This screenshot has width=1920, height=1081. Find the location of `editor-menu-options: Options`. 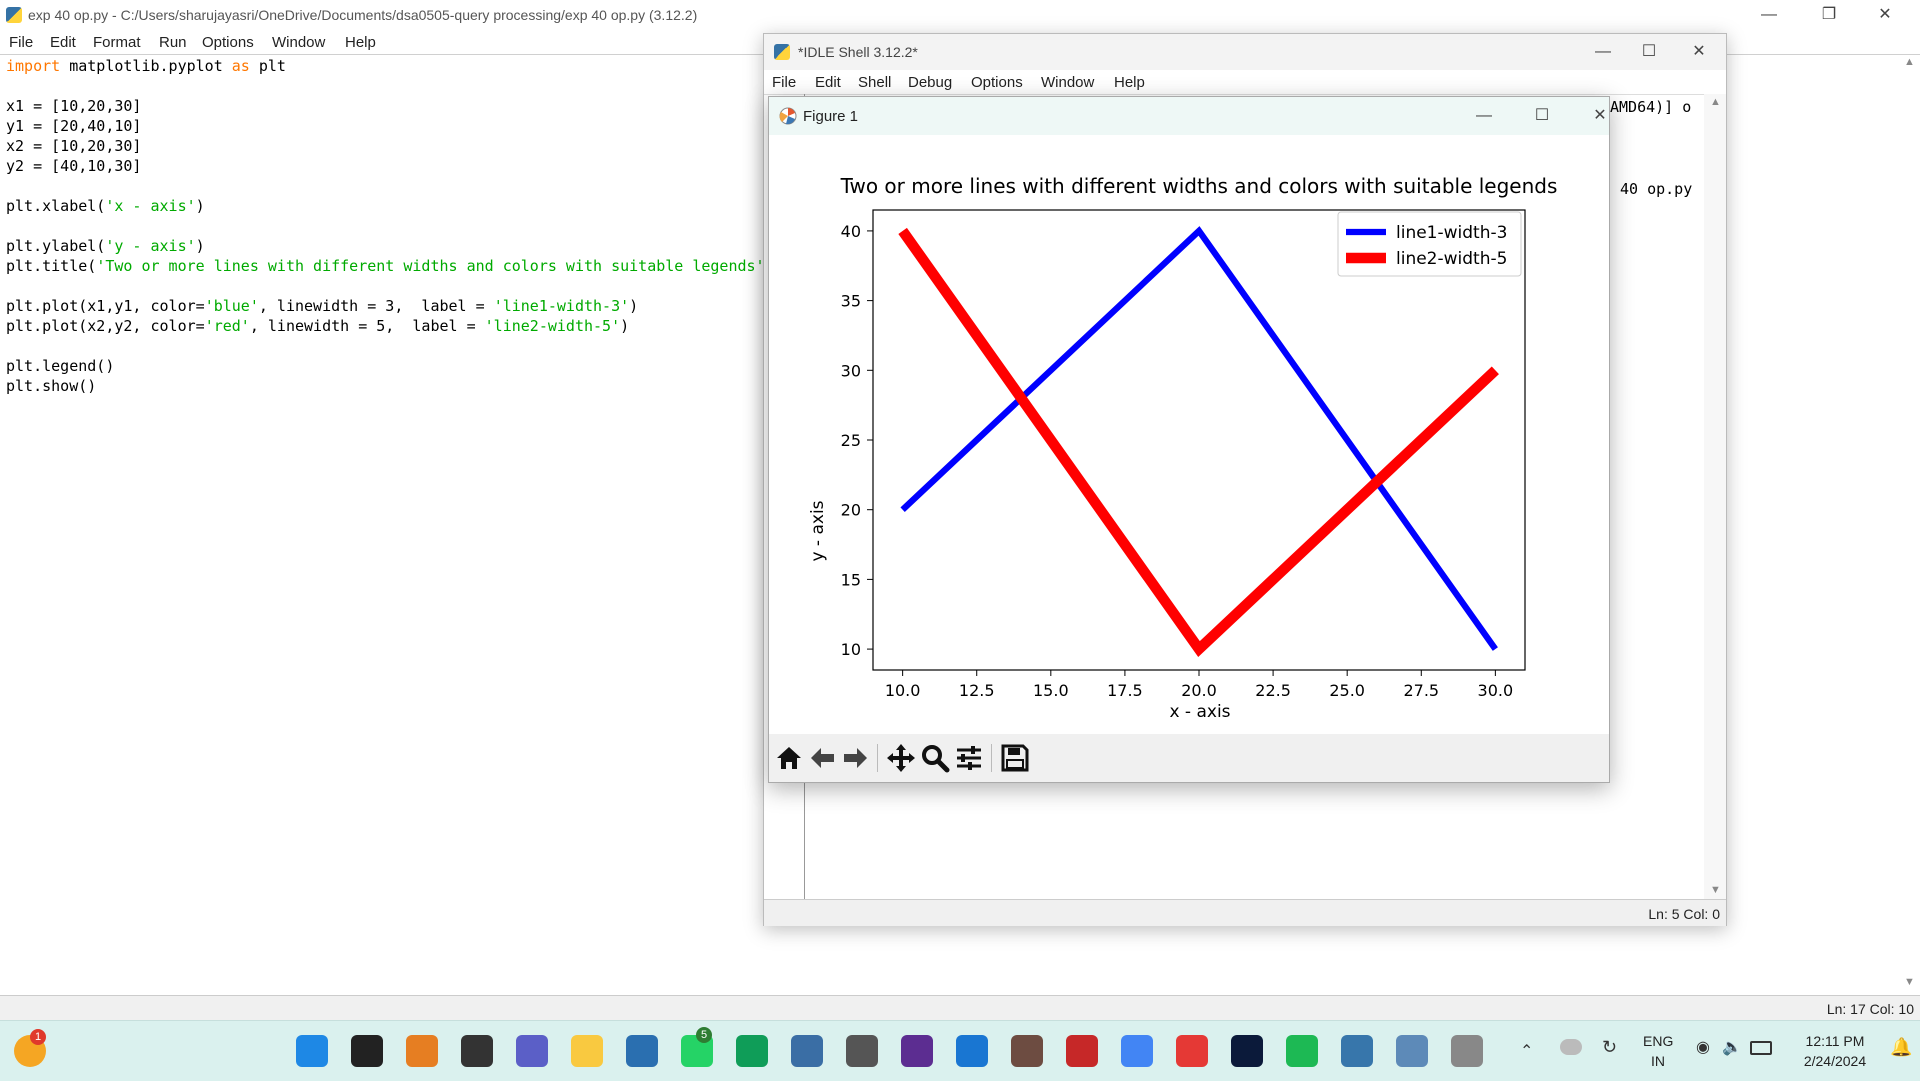

editor-menu-options: Options is located at coordinates (228, 42).